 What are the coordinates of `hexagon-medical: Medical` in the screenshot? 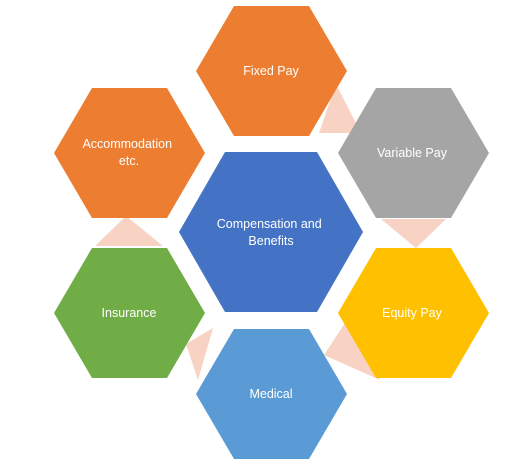 It's located at (271, 394).